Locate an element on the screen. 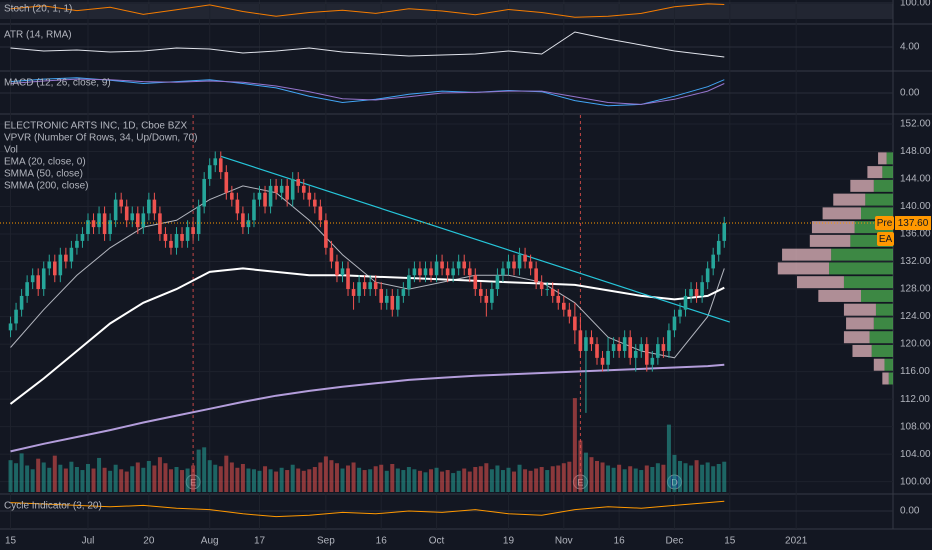  x-tick-label: 2021 is located at coordinates (796, 541).